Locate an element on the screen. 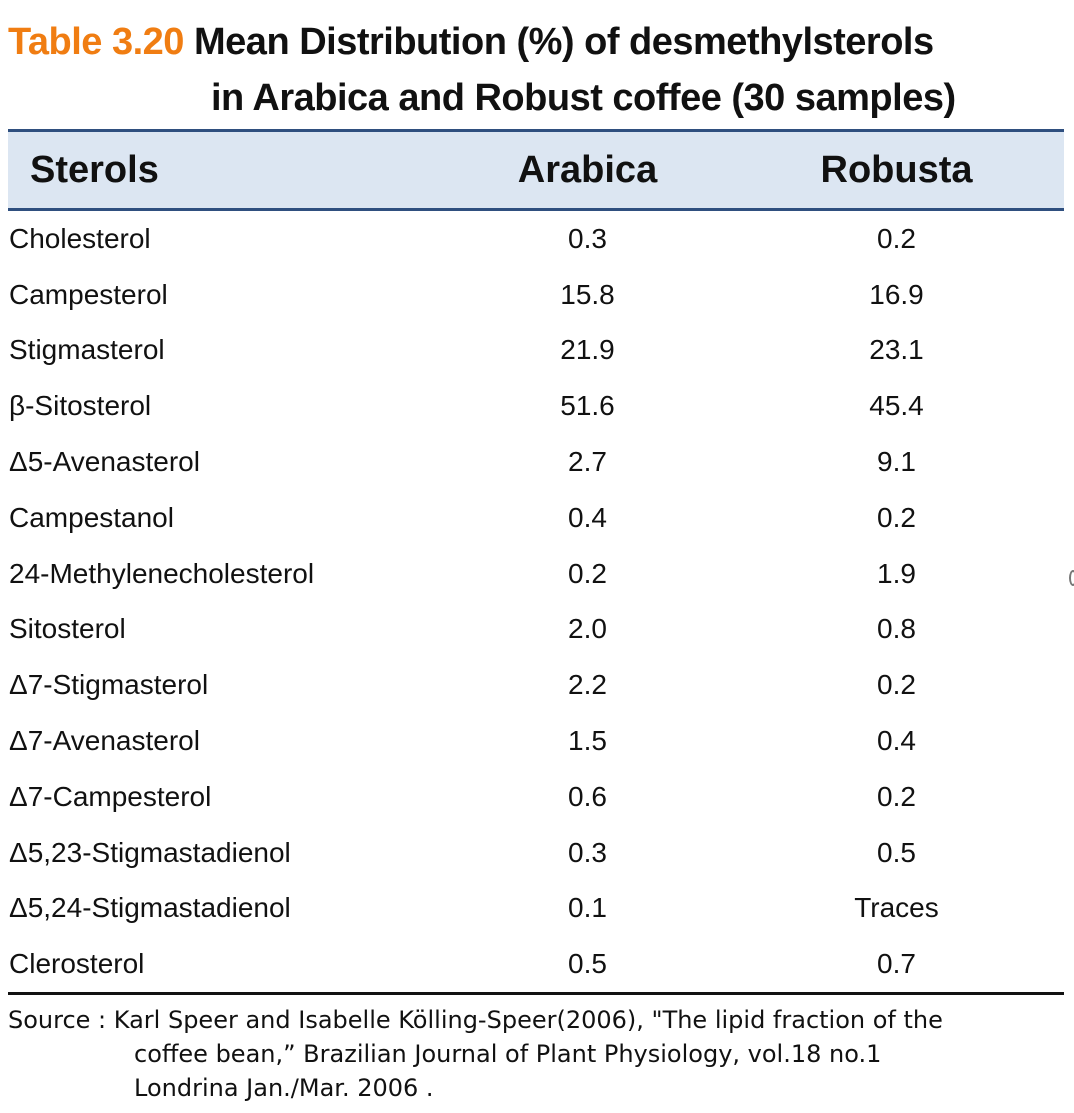  cell-arabica: 0.2 is located at coordinates (587, 573).